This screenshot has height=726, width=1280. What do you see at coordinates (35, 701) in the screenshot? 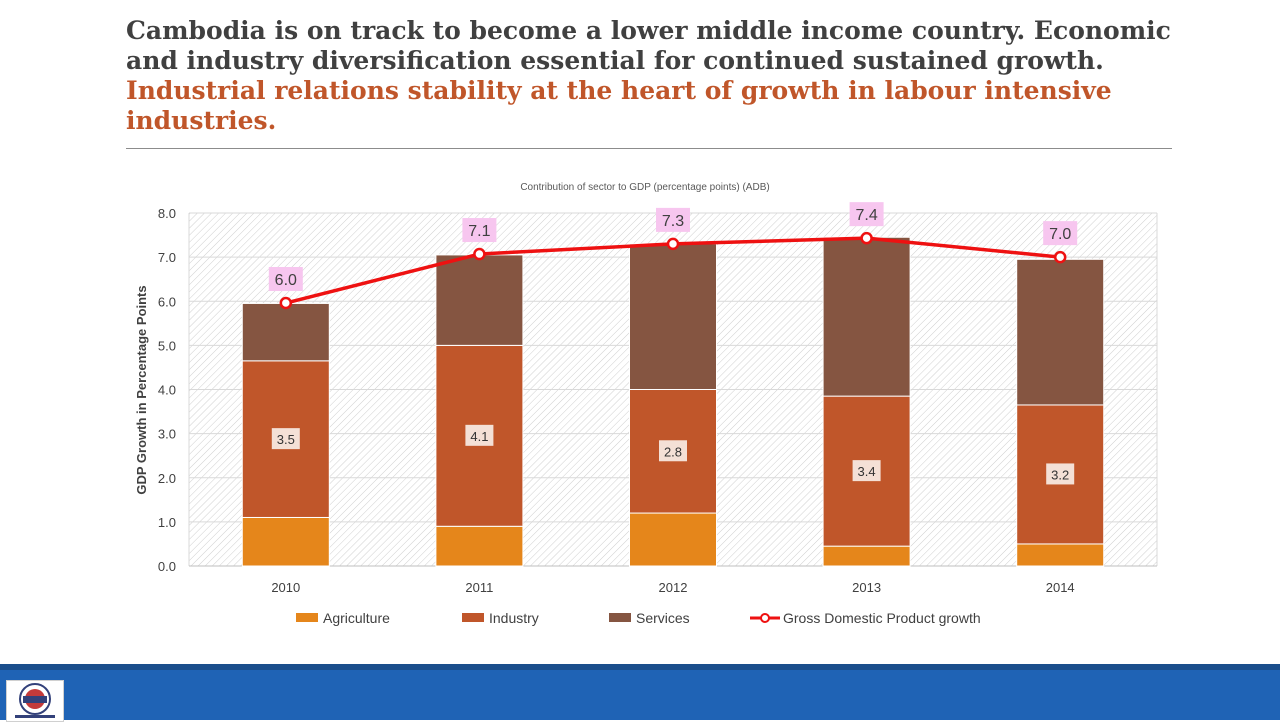
I see `organization-logo` at bounding box center [35, 701].